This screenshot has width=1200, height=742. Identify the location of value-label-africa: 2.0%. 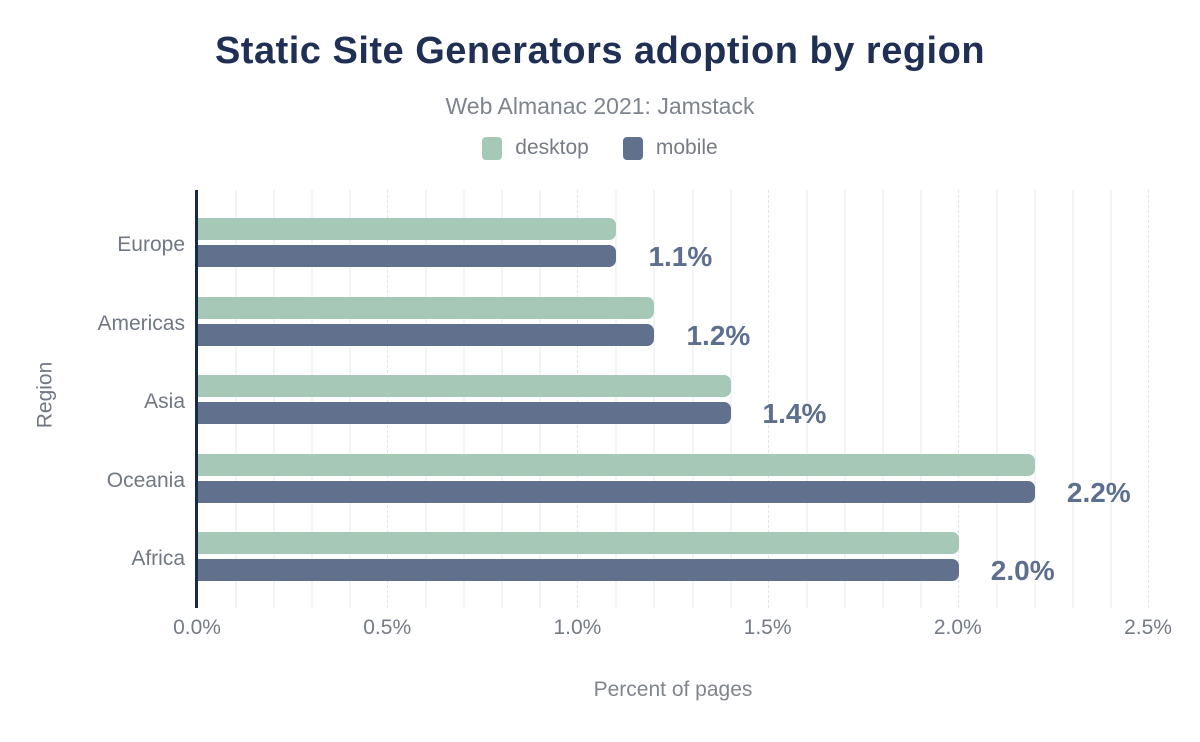
(1022, 570).